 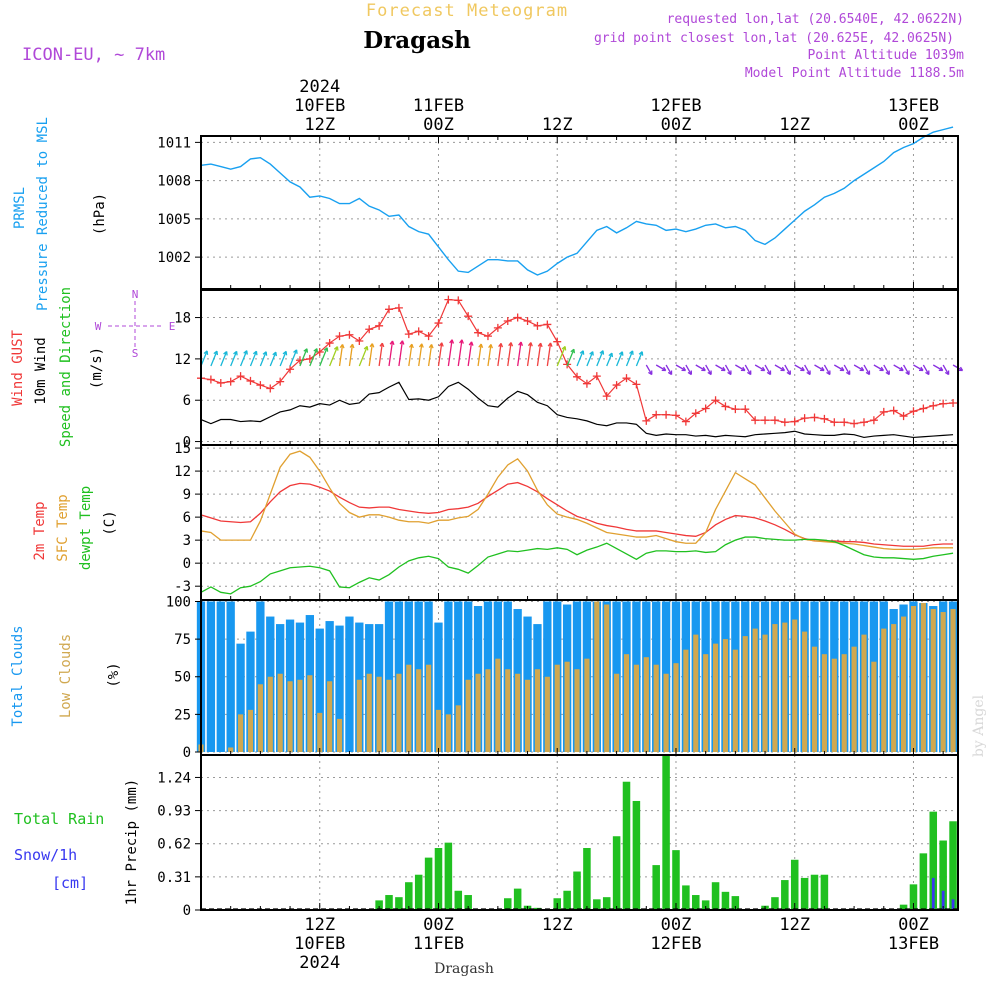 What do you see at coordinates (417, 40) in the screenshot?
I see `location-title: Dragash` at bounding box center [417, 40].